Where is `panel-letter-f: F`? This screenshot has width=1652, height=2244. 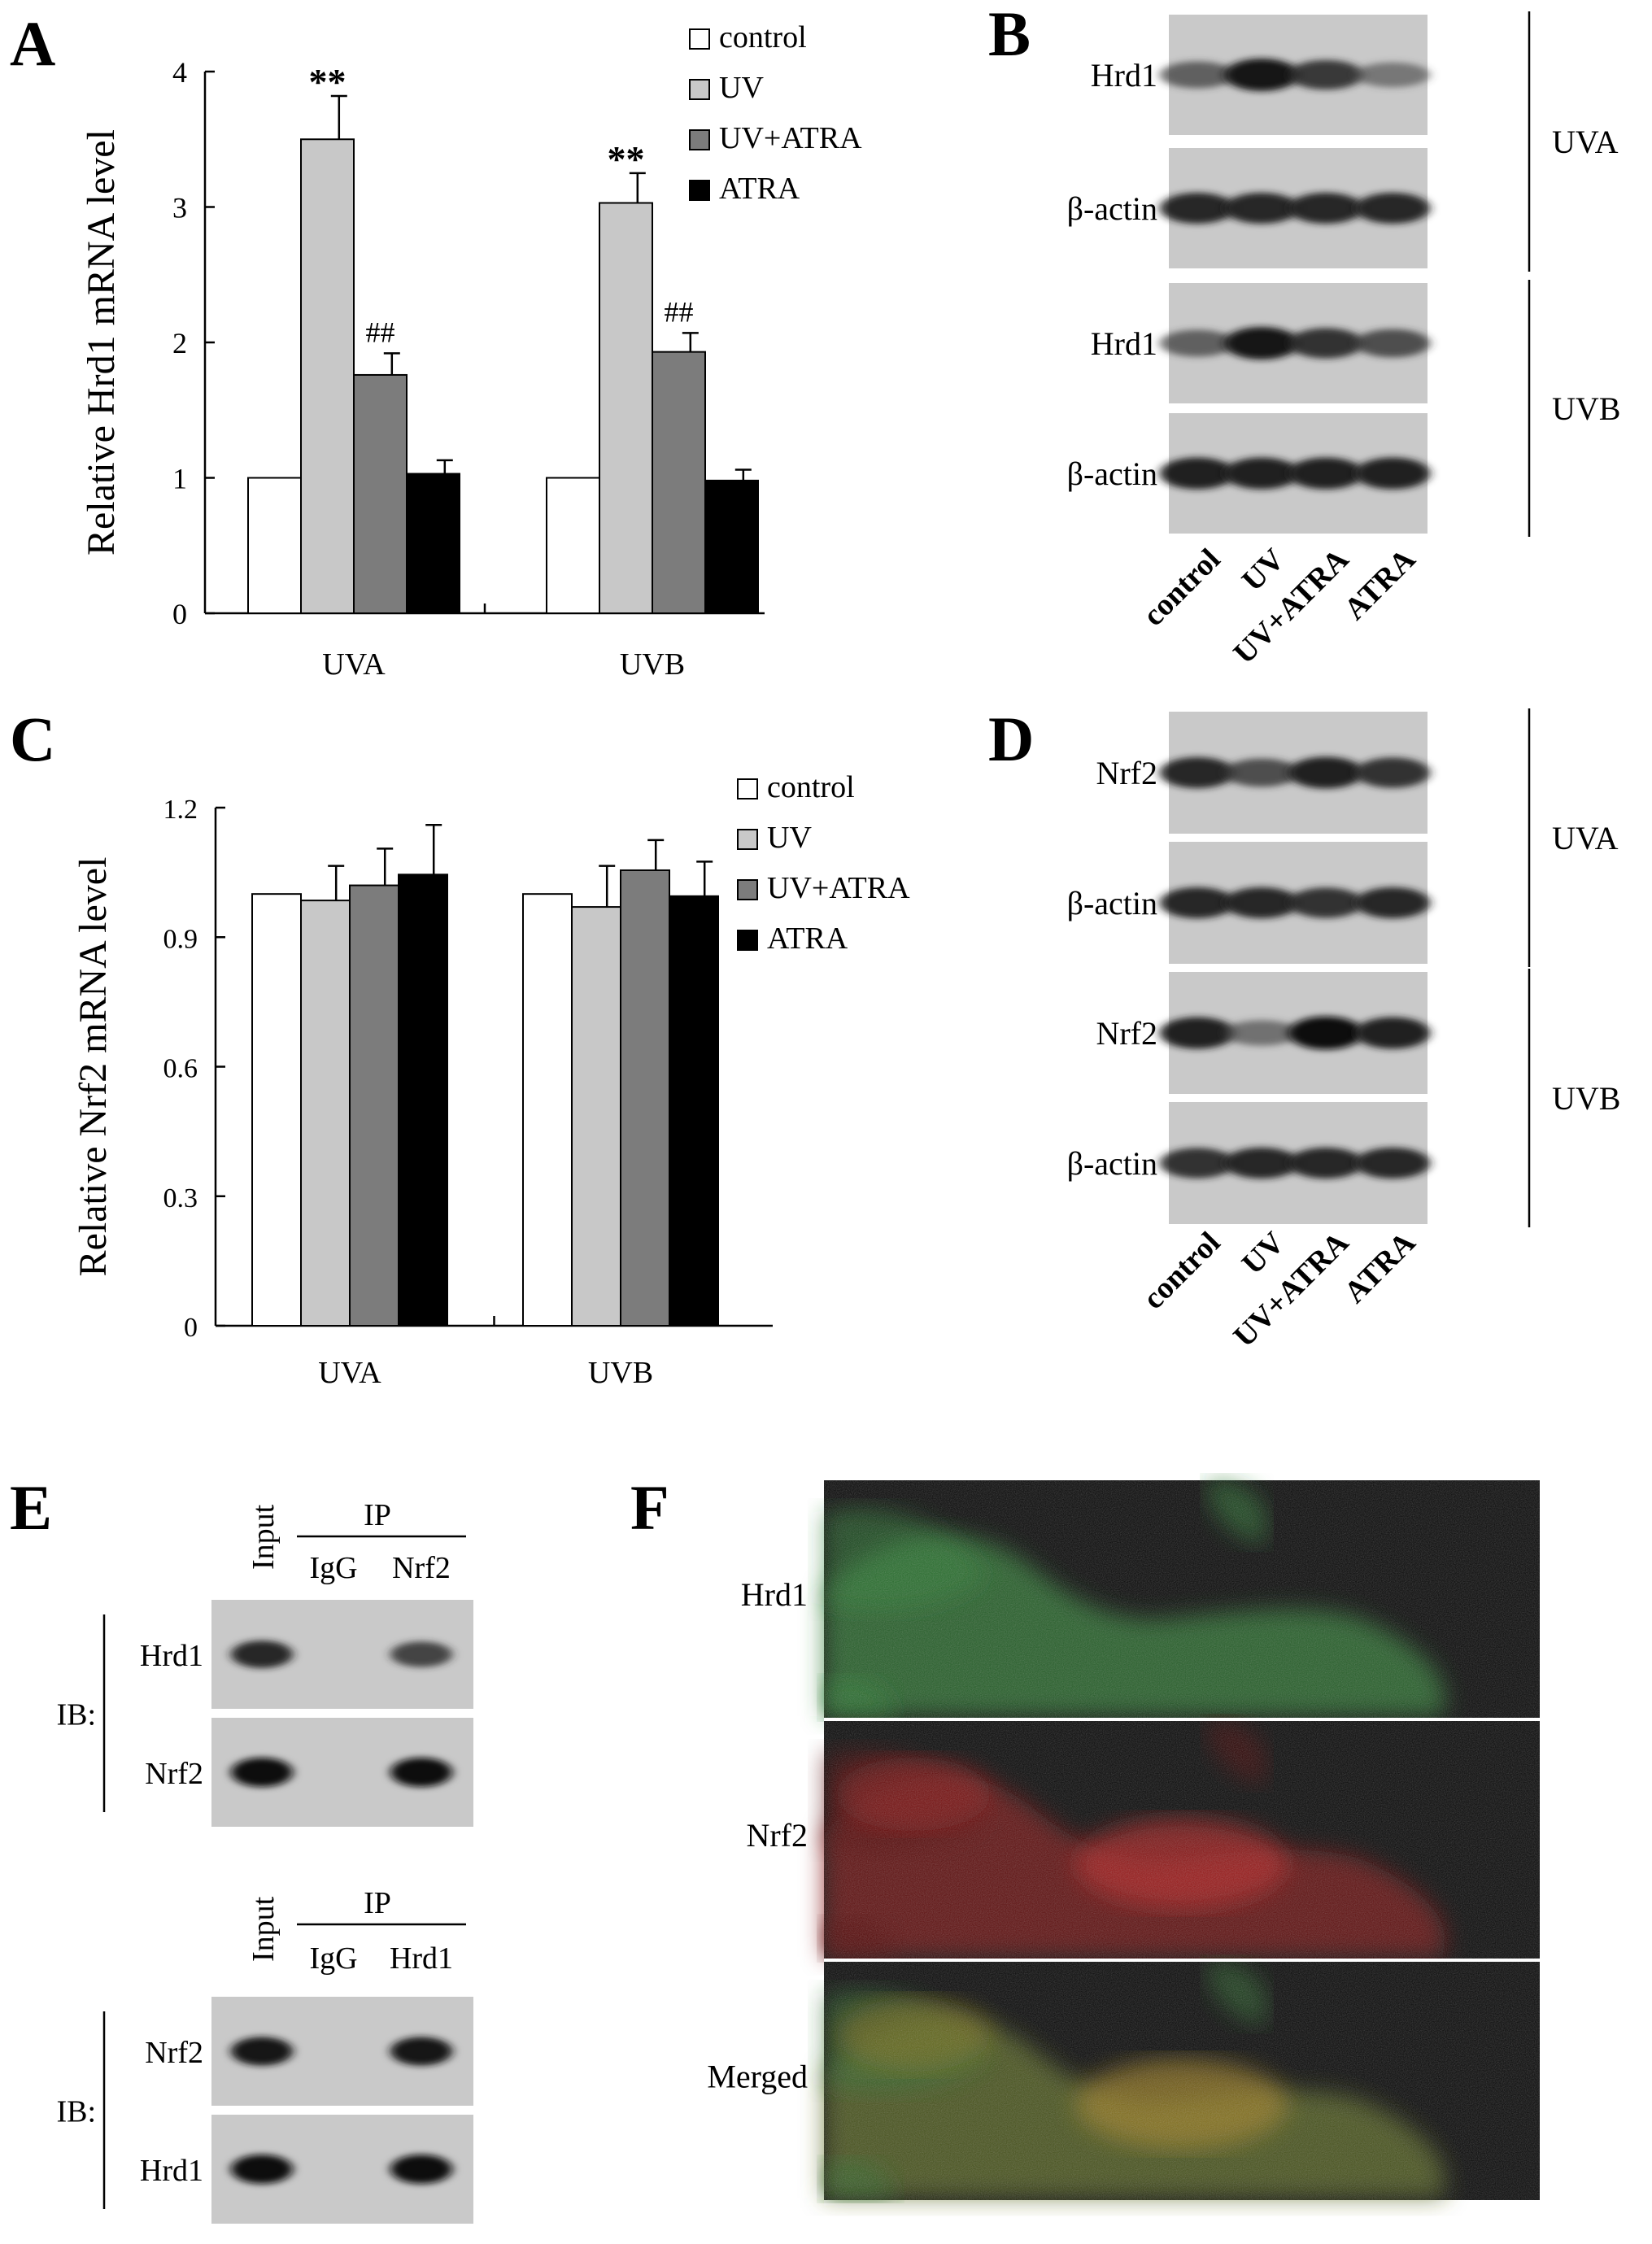
panel-letter-f: F is located at coordinates (649, 1507).